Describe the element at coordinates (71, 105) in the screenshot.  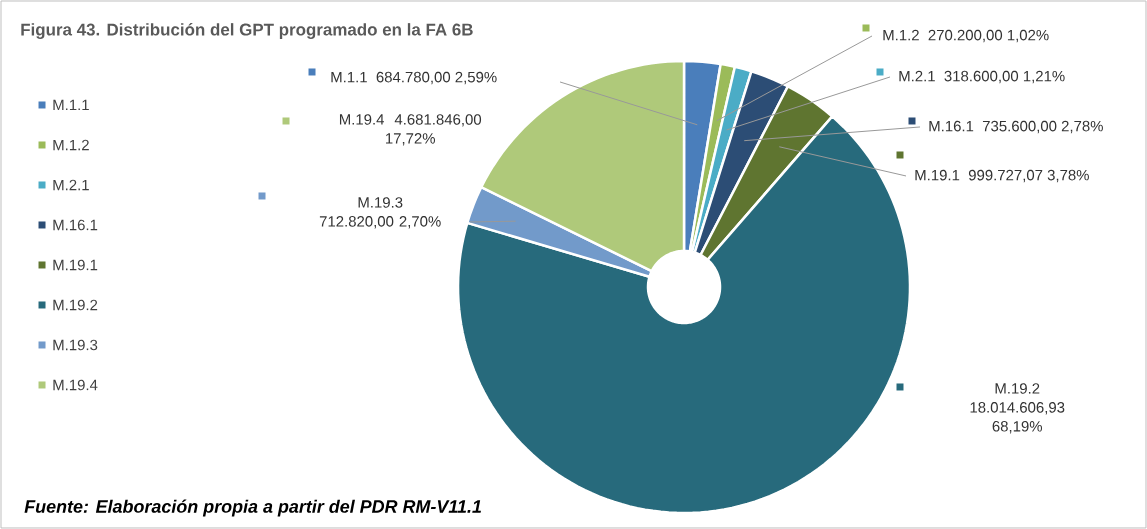
I see `category-label: M.1.1` at that location.